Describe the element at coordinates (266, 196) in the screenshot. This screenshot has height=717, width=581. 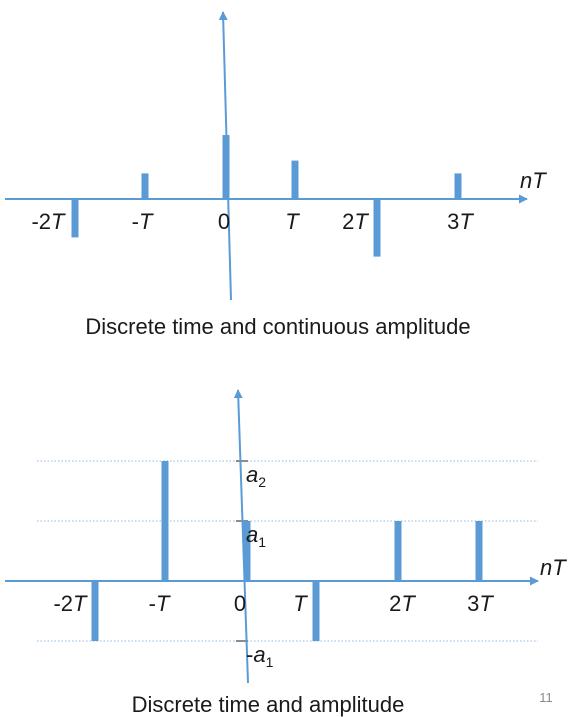
I see `sample-bars` at that location.